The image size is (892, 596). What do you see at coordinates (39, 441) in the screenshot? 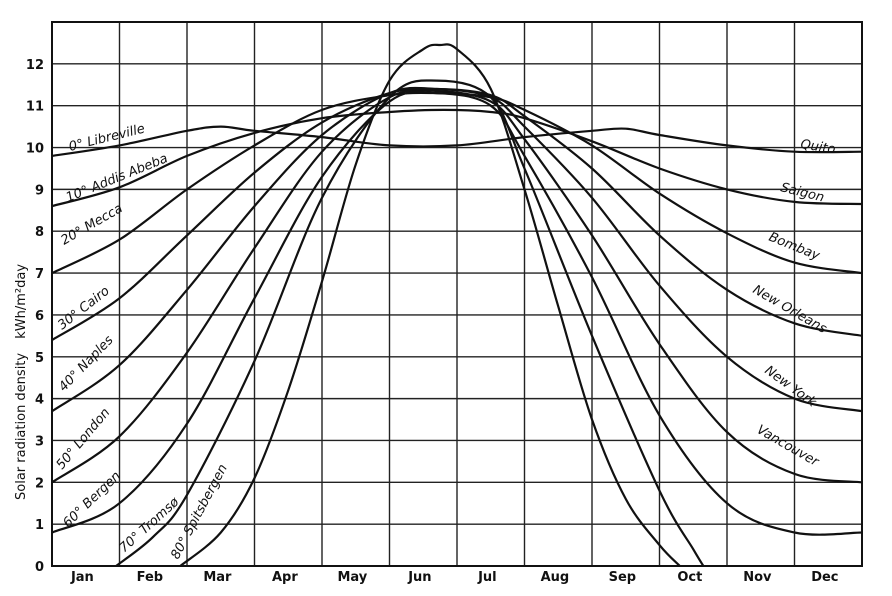
I see `y-tick-label: 3` at bounding box center [39, 441].